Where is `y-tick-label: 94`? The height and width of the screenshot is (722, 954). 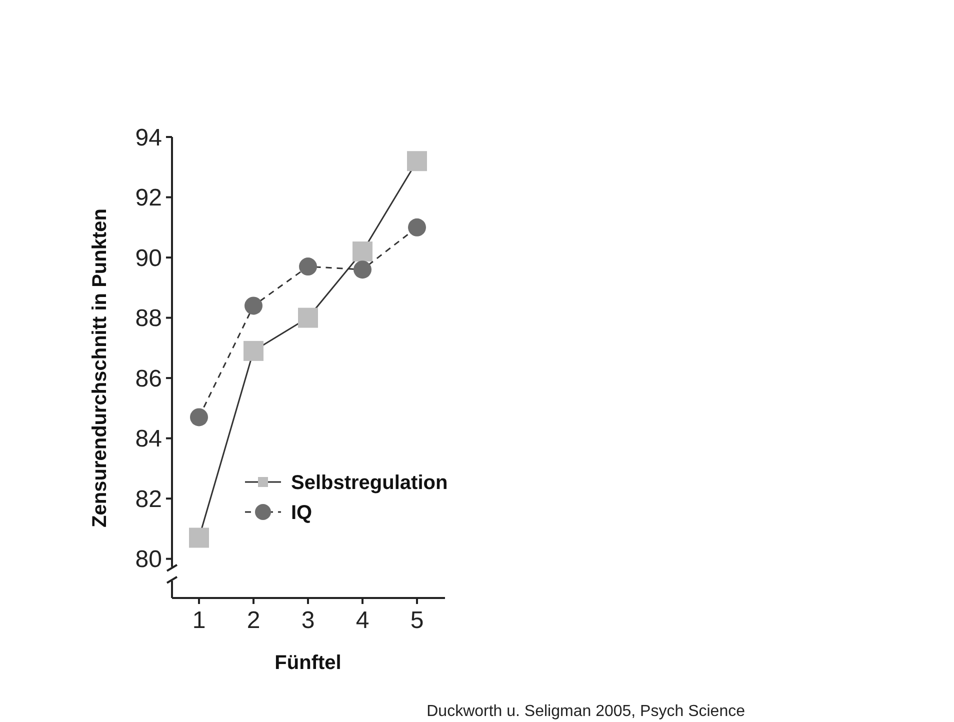 y-tick-label: 94 is located at coordinates (148, 138).